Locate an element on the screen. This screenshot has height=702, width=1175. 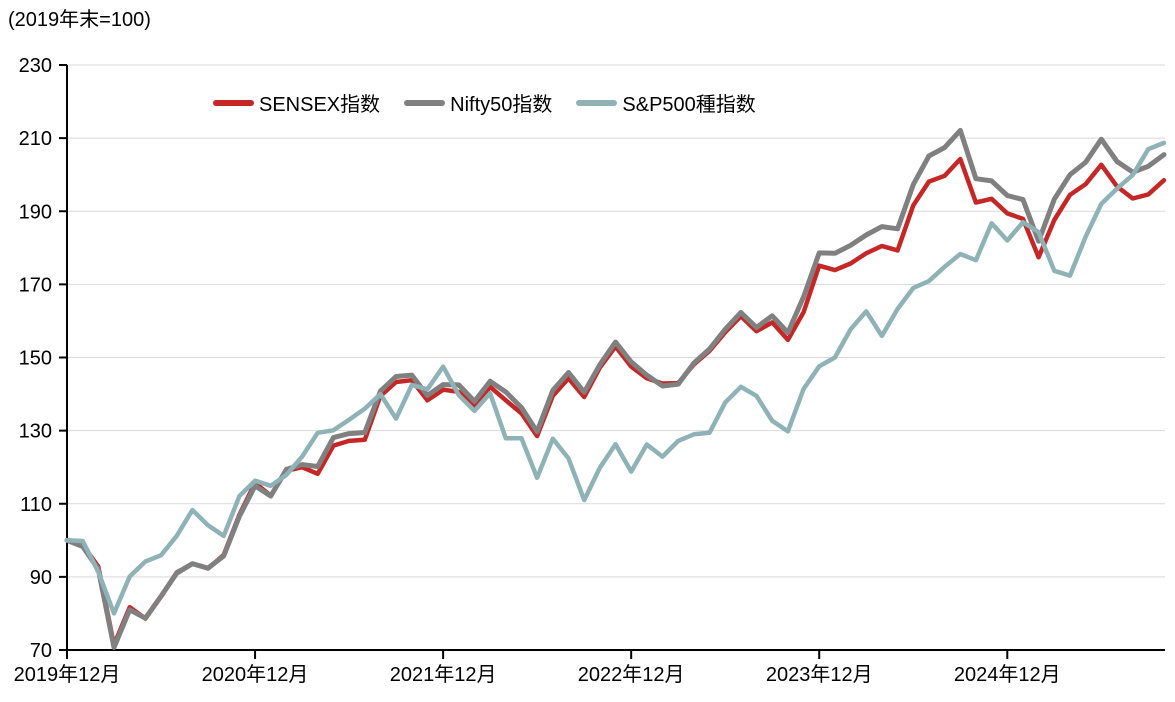
nifty50-line-swatch-icon is located at coordinates (425, 102).